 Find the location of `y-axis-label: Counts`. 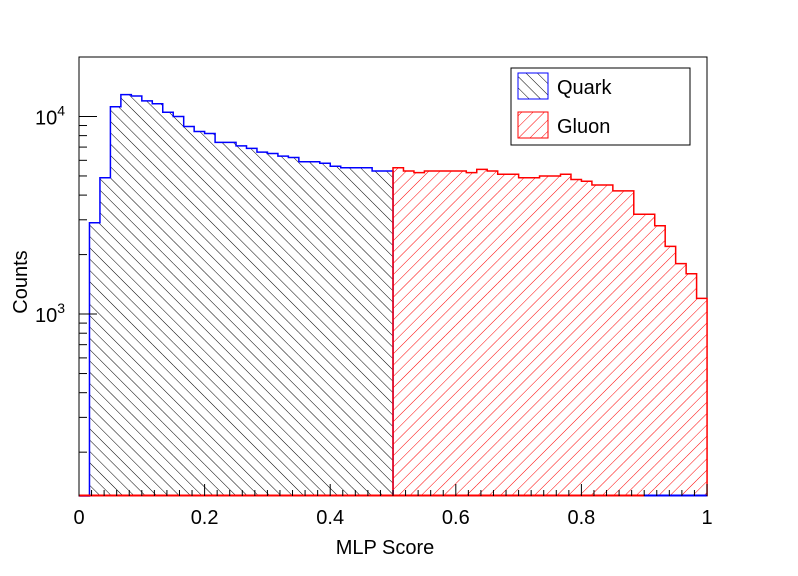

y-axis-label: Counts is located at coordinates (21, 281).